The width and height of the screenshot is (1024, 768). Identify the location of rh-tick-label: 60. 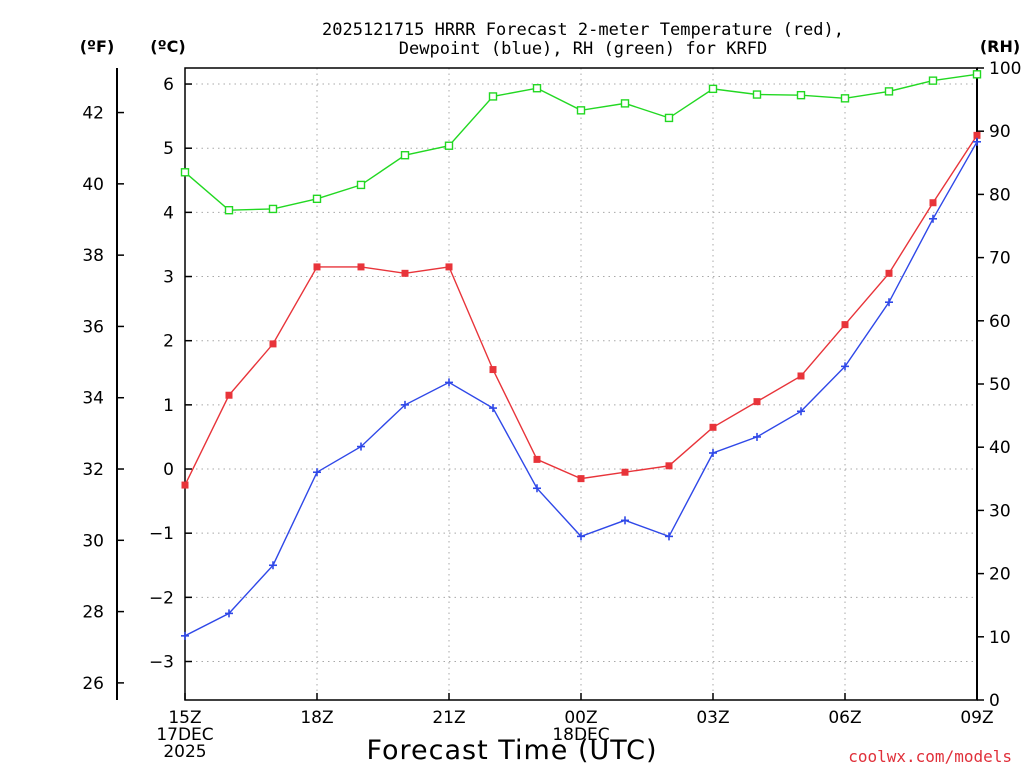
(1000, 322).